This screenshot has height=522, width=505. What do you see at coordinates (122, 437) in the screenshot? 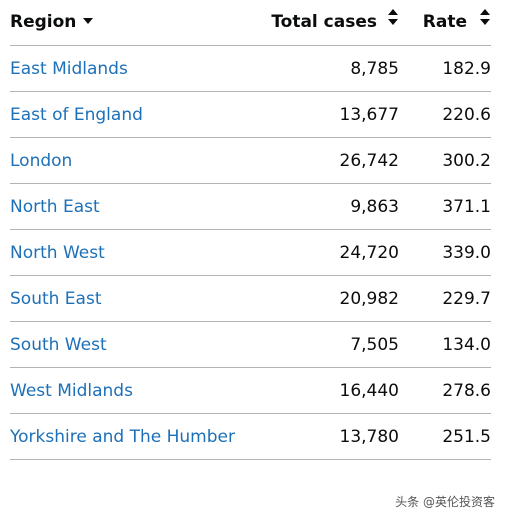
I see `region-link: Yorkshire and The Humber` at bounding box center [122, 437].